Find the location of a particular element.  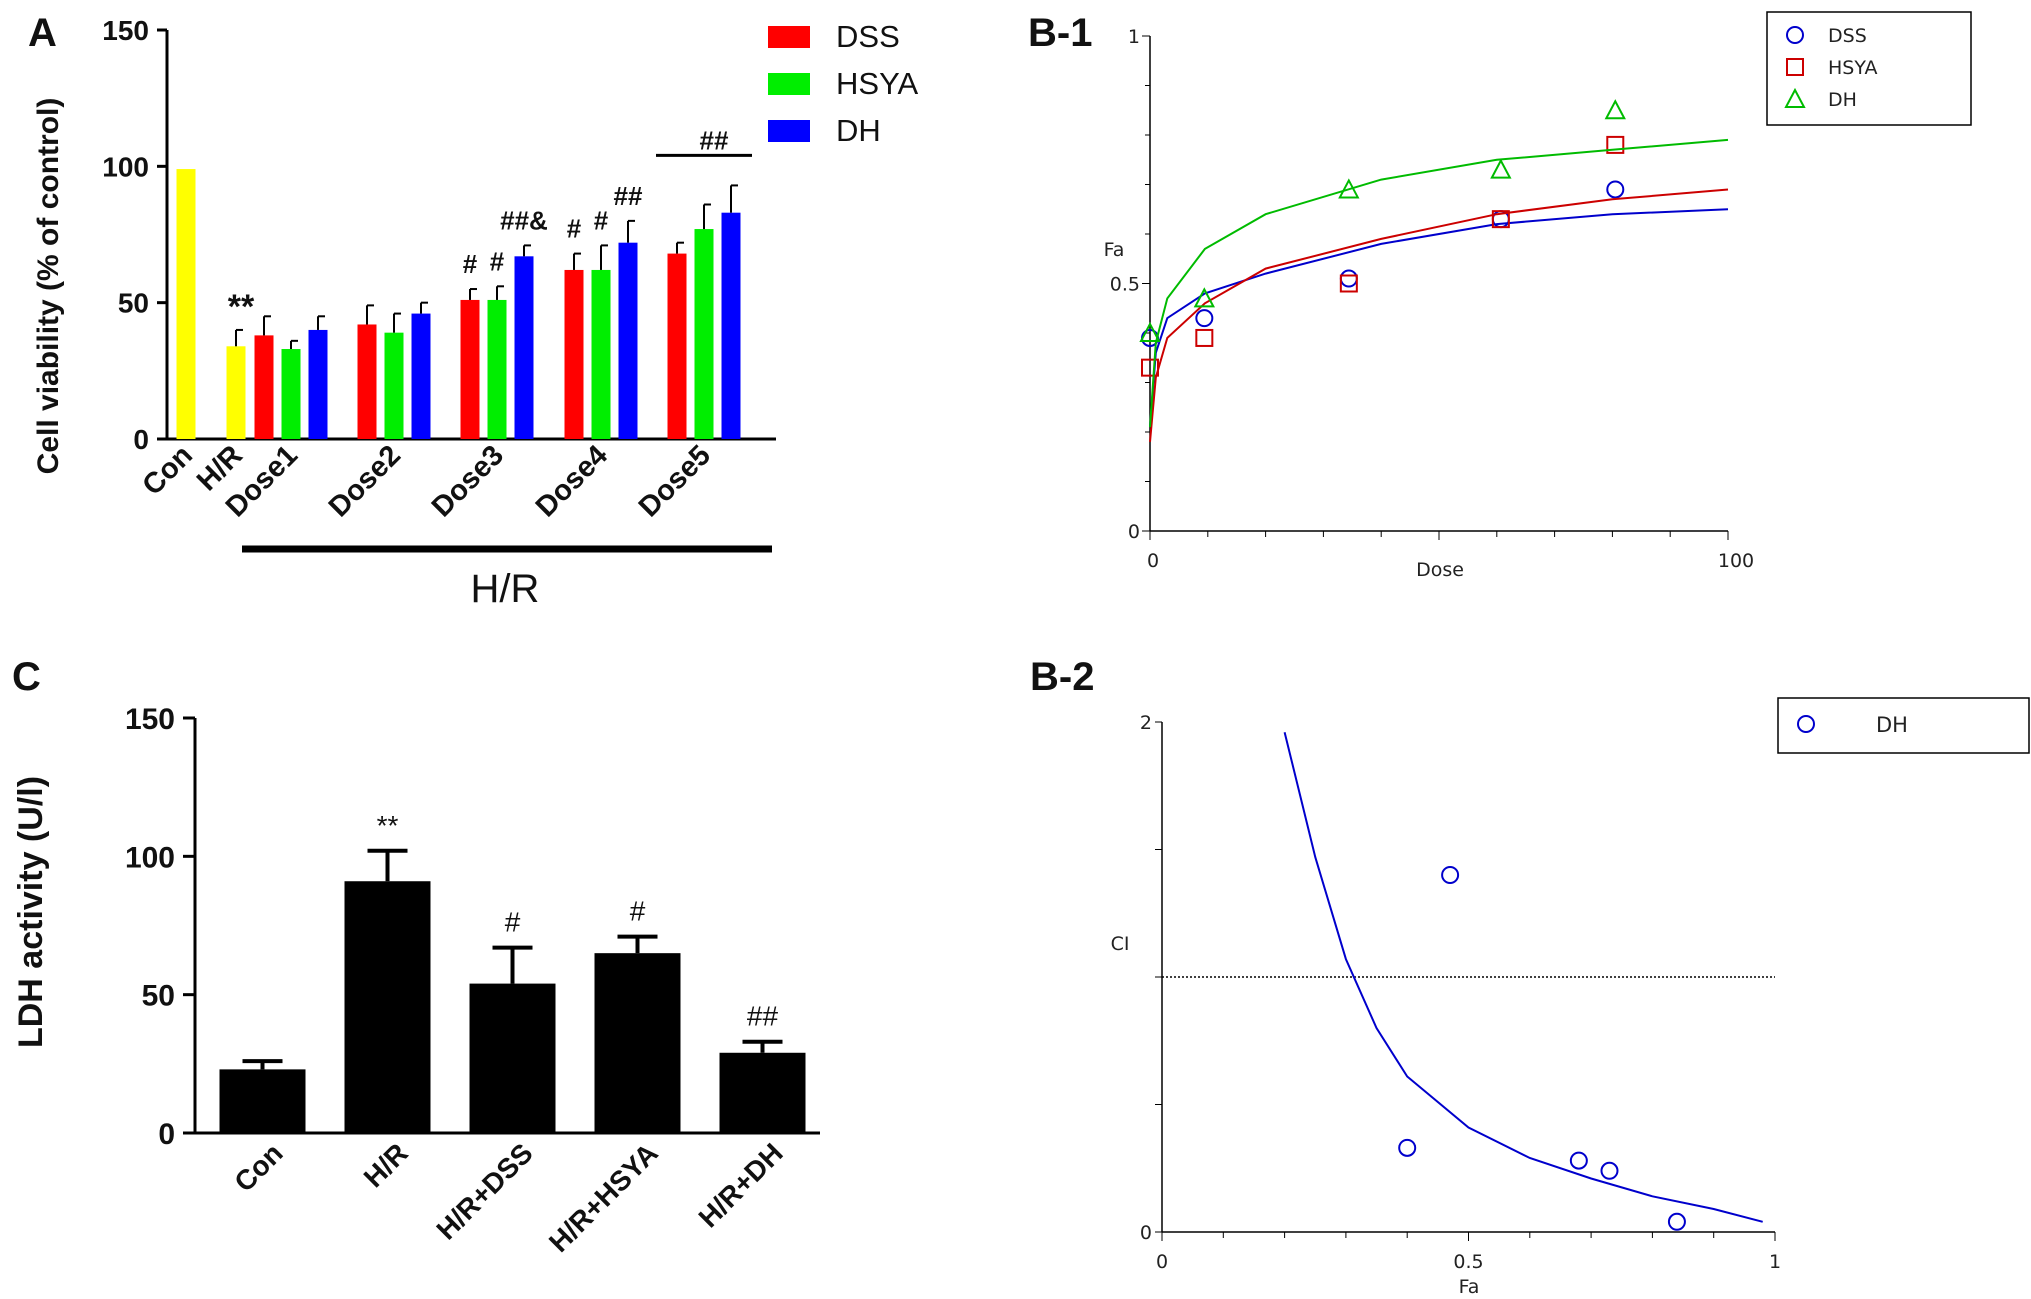

panel-b1-legend-label-dss: DSS is located at coordinates (1847, 36).